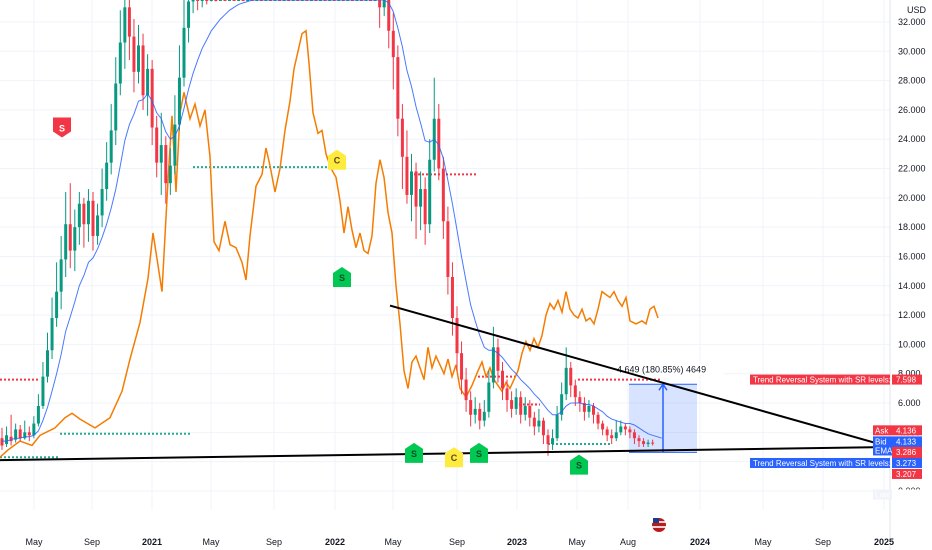  I want to click on currency-label: USD, so click(917, 10).